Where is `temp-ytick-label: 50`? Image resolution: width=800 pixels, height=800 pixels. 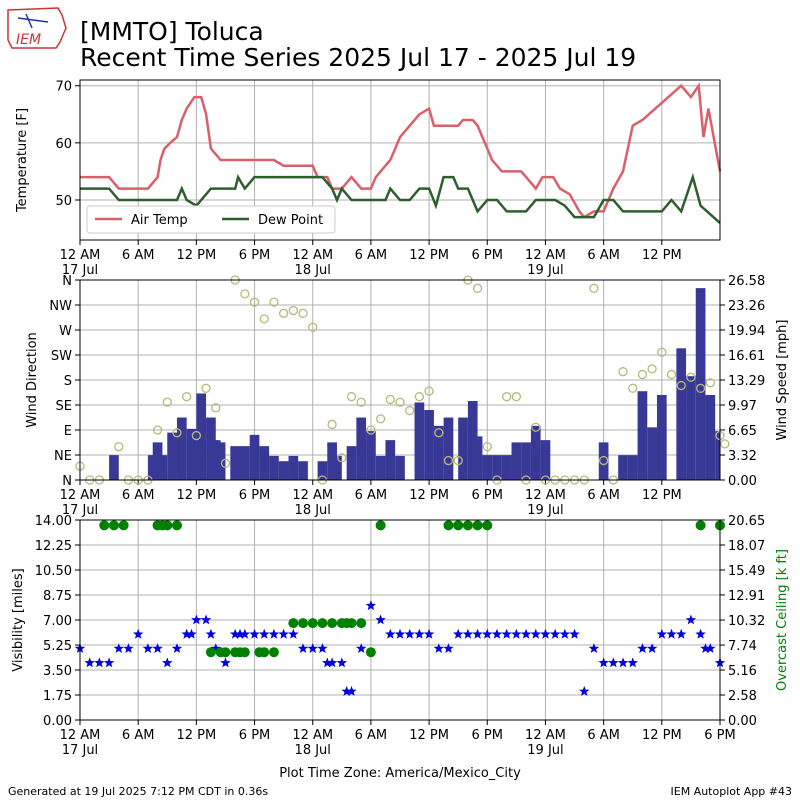
temp-ytick-label: 50 is located at coordinates (63, 201).